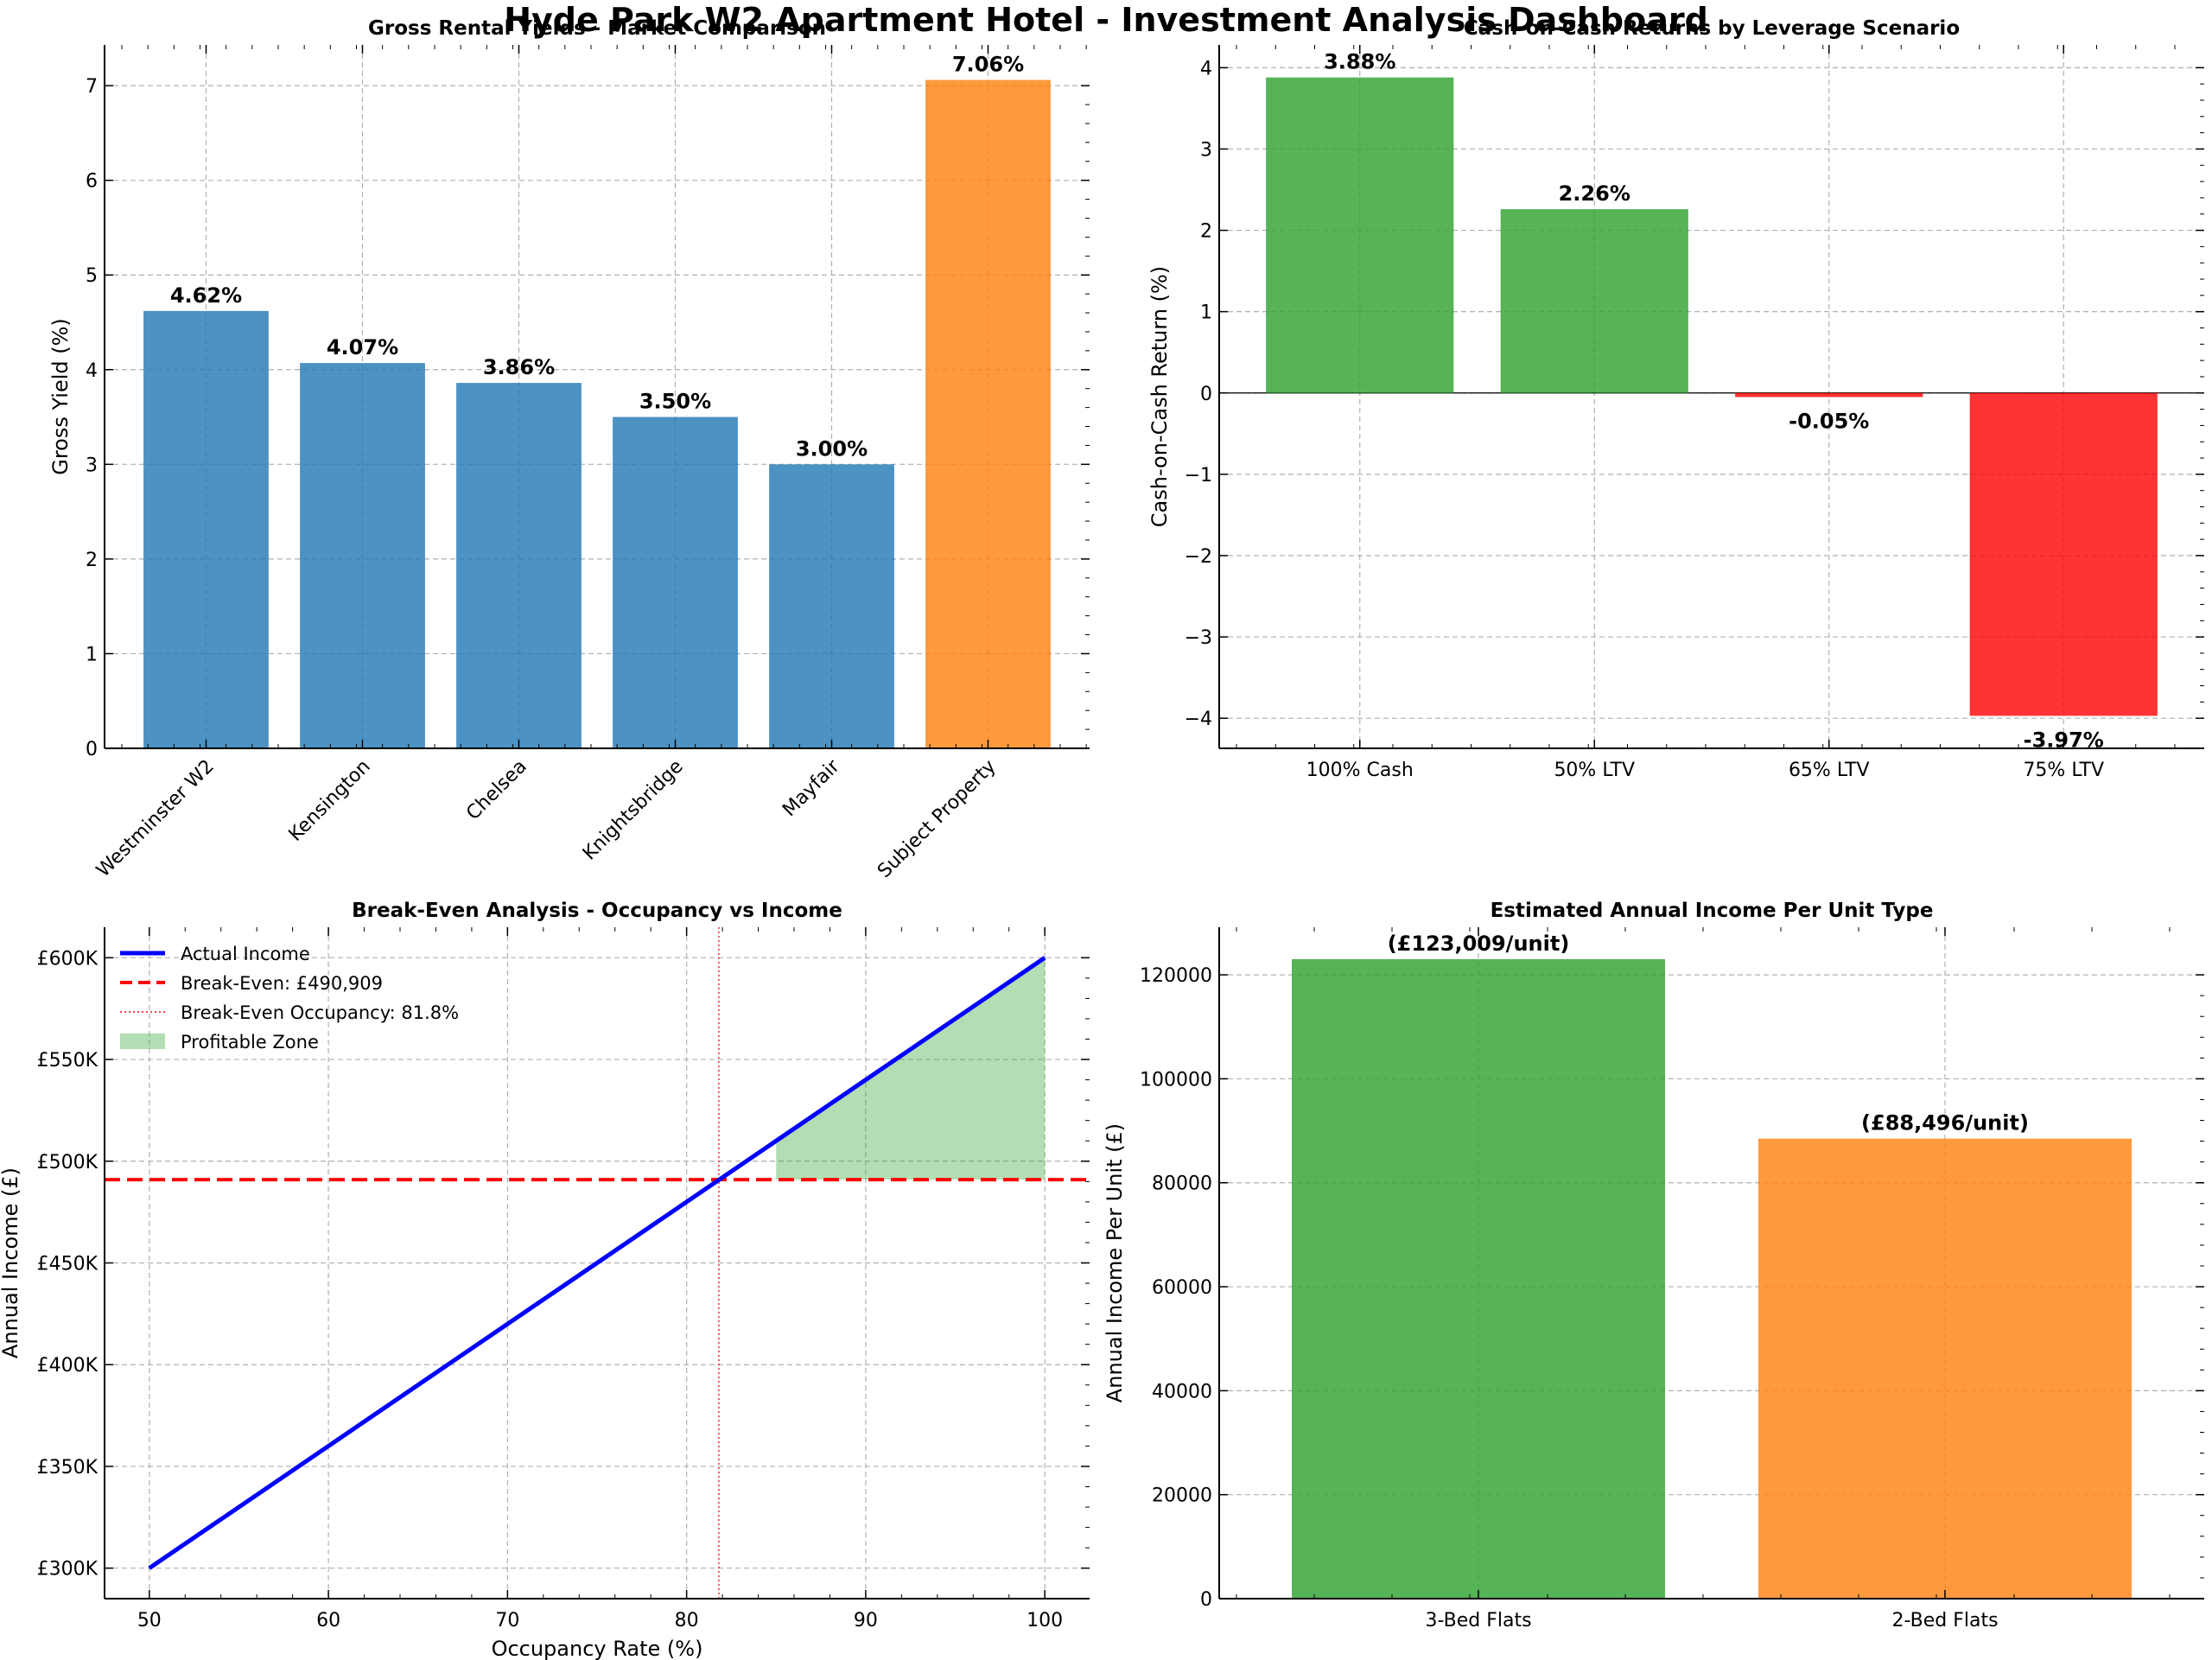 This screenshot has height=1660, width=2212. I want to click on yields-value-label: 3.86%, so click(519, 367).